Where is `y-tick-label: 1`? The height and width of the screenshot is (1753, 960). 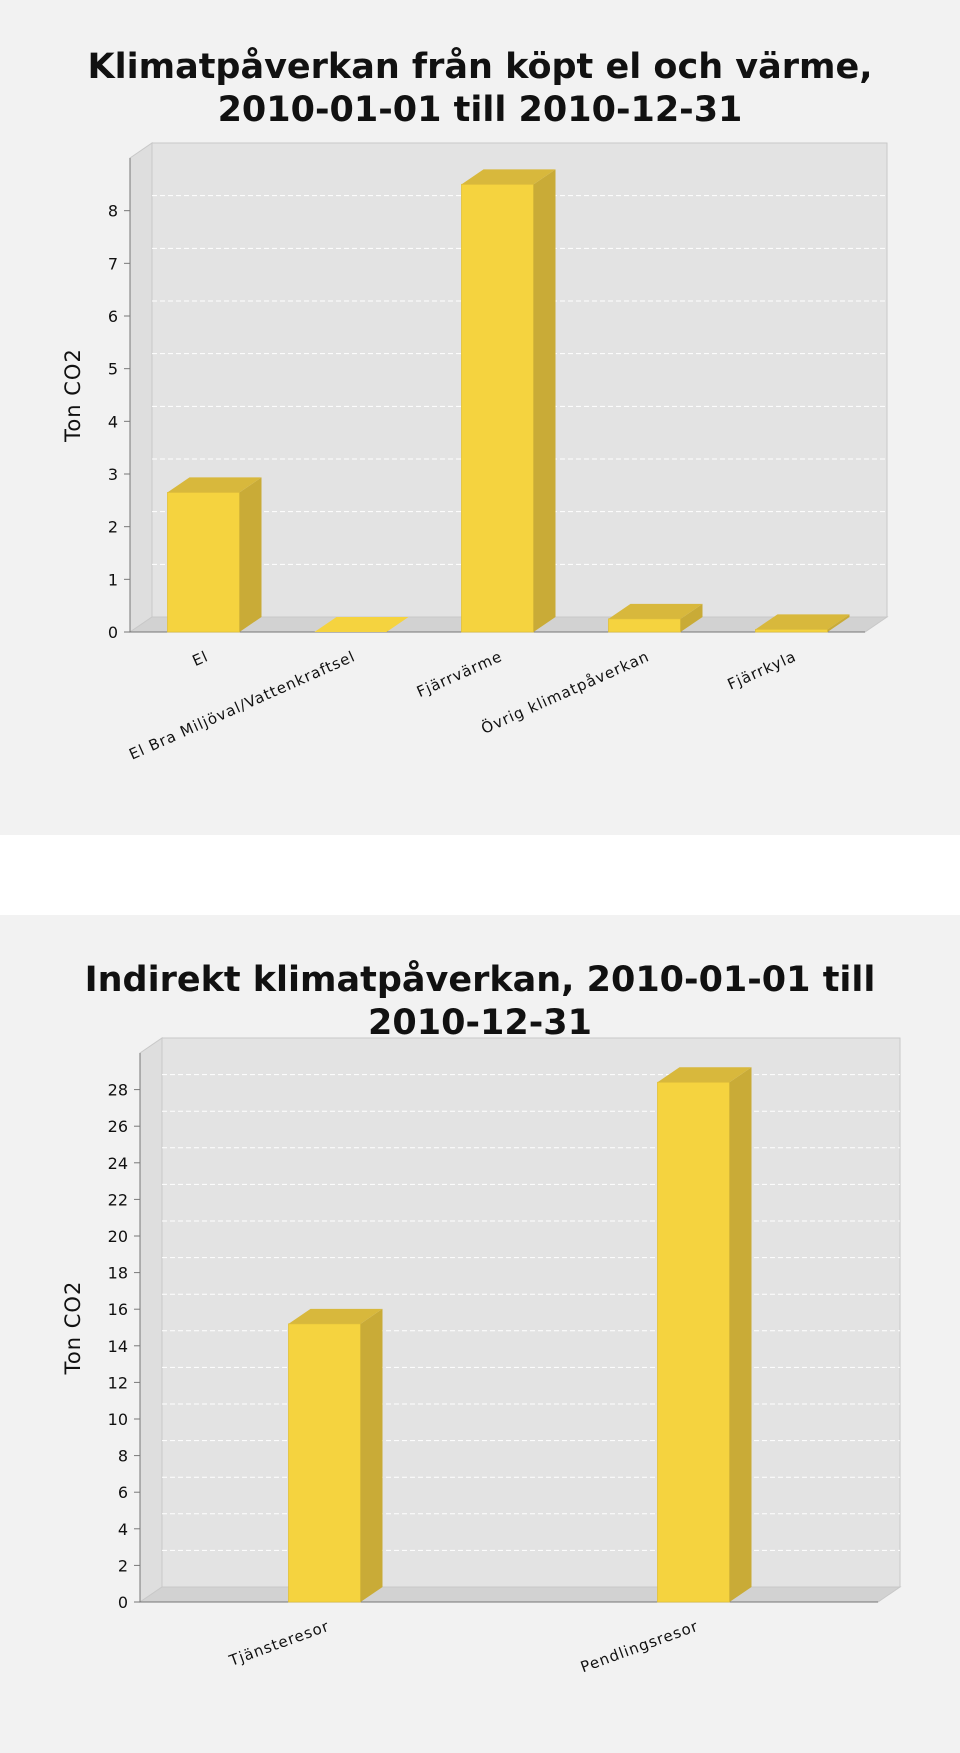 y-tick-label: 1 is located at coordinates (113, 579).